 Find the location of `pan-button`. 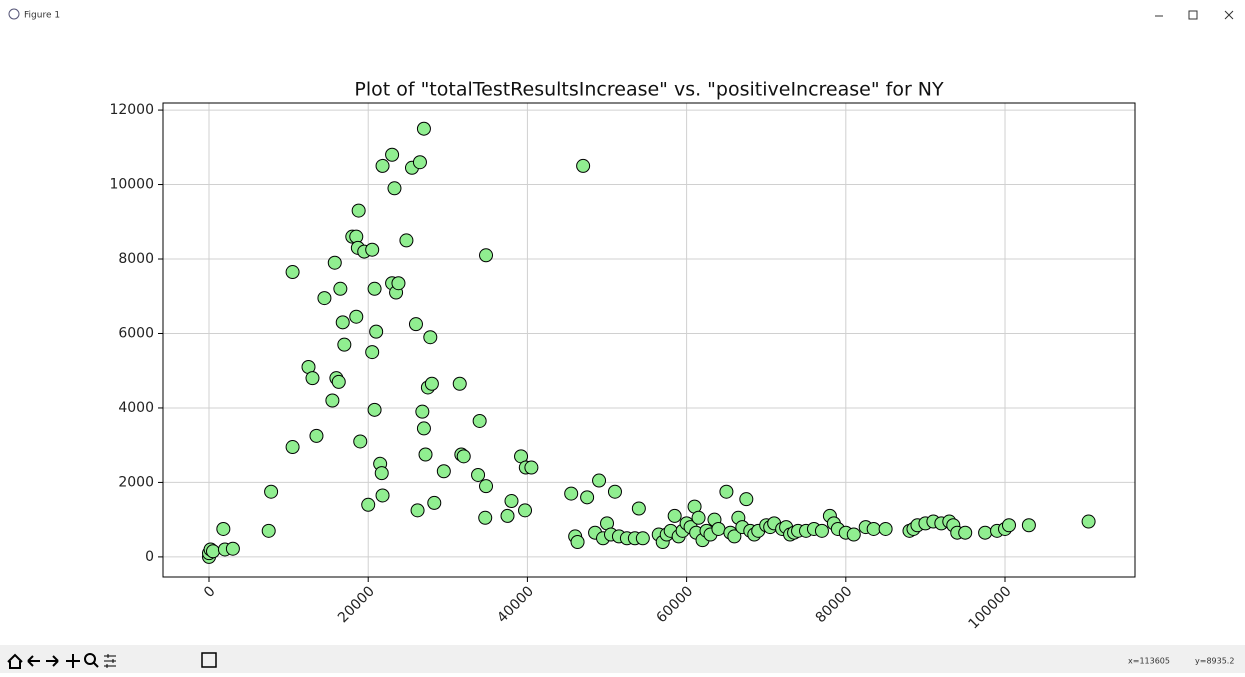

pan-button is located at coordinates (73, 661).